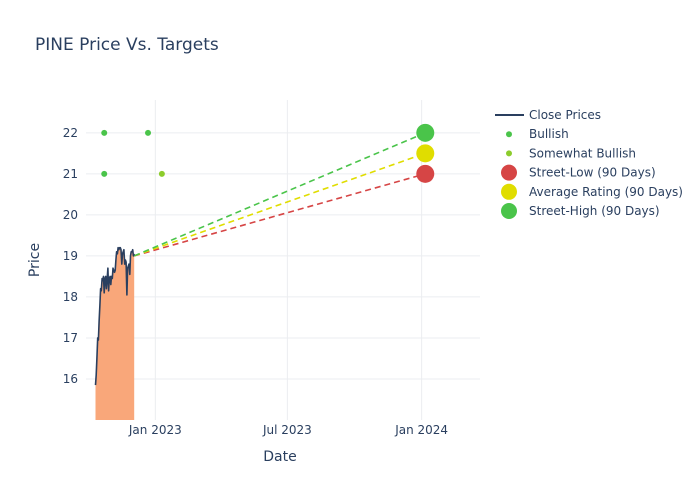 This screenshot has width=700, height=504. I want to click on target-lines-layer, so click(279, 194).